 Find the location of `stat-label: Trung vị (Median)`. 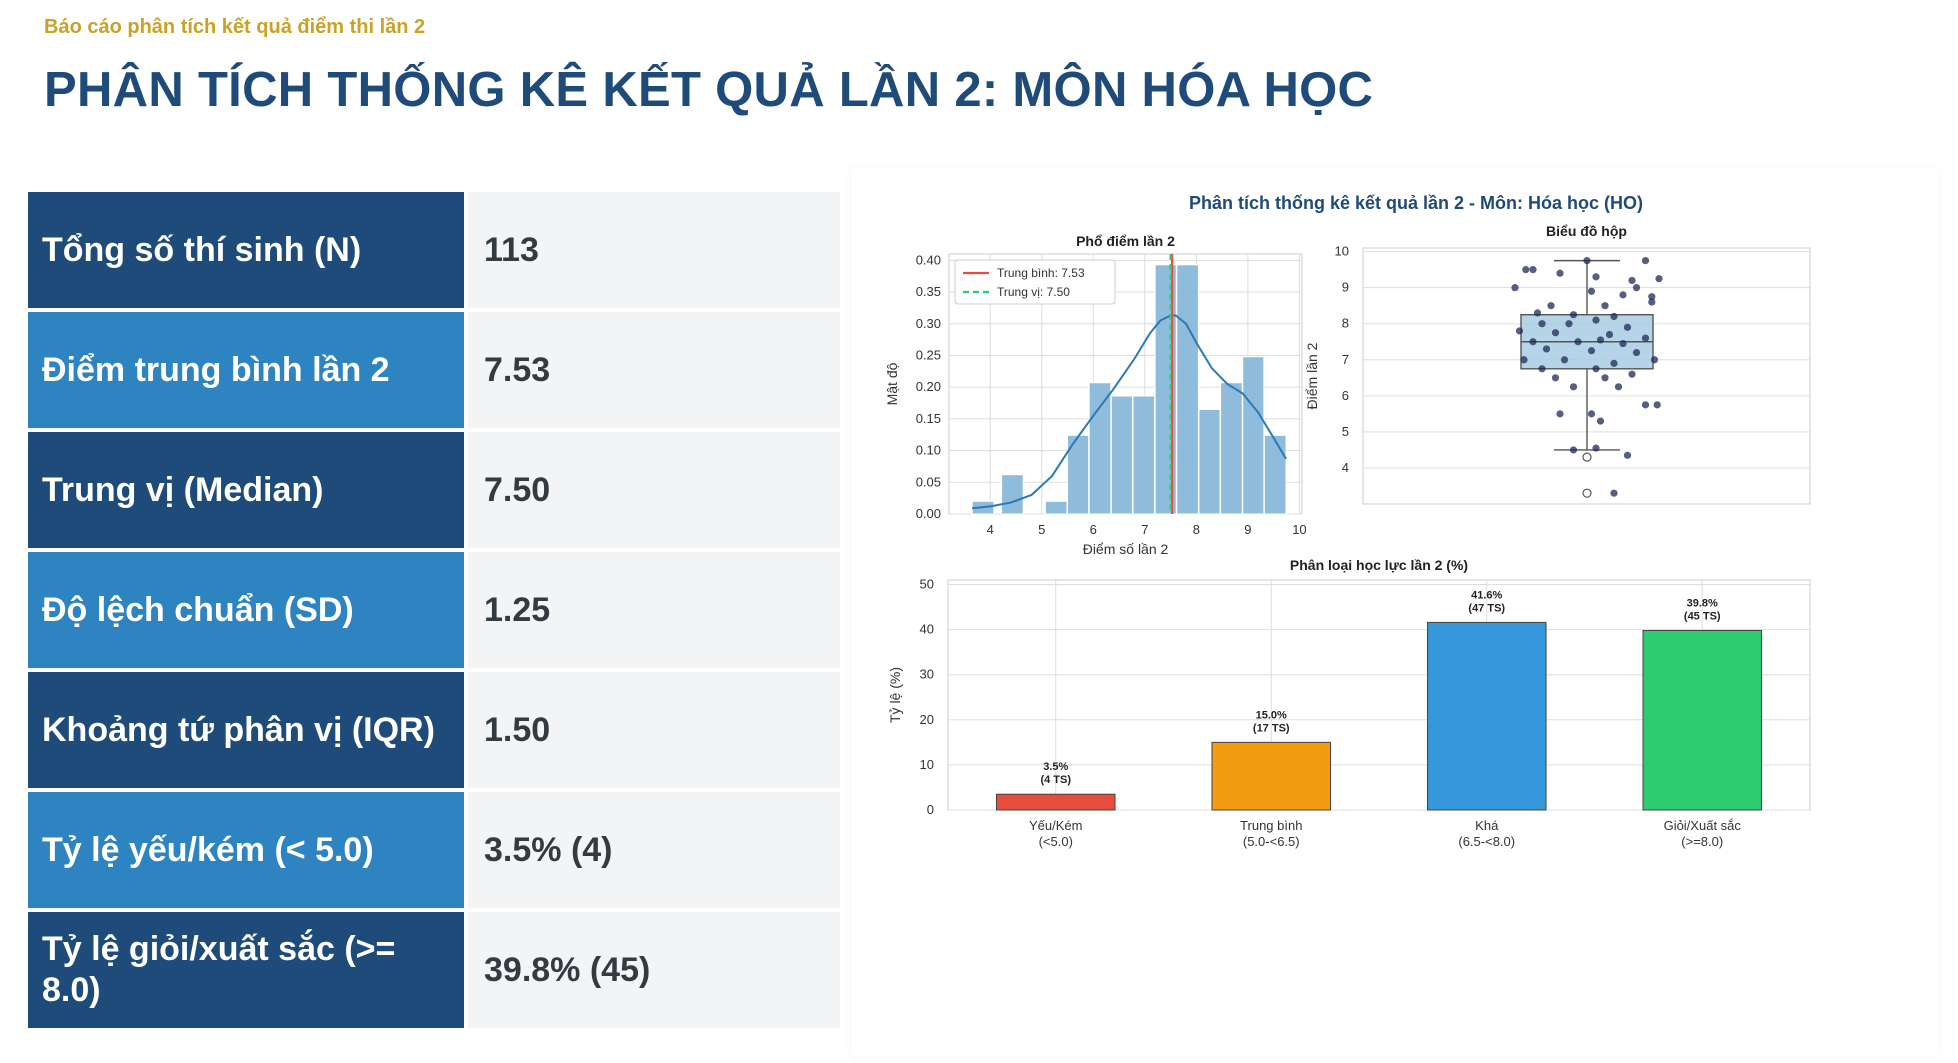

stat-label: Trung vị (Median) is located at coordinates (246, 490).